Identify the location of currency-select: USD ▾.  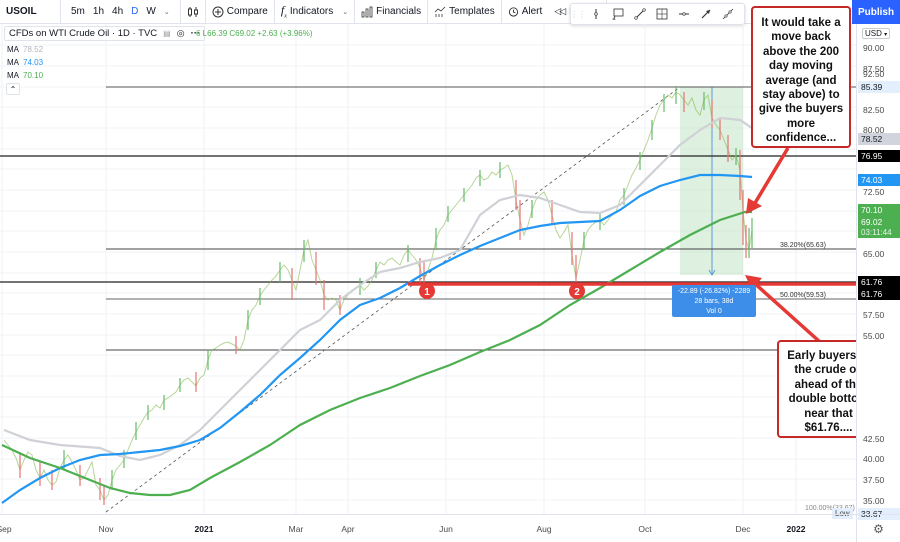
(876, 33).